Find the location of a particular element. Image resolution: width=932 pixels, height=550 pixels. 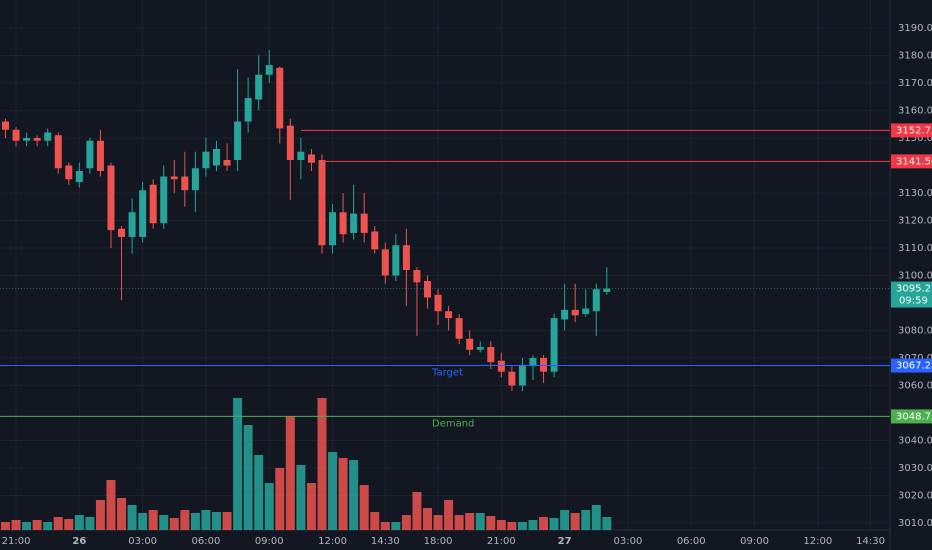

y-tick-label: 3040.00 is located at coordinates (915, 440).